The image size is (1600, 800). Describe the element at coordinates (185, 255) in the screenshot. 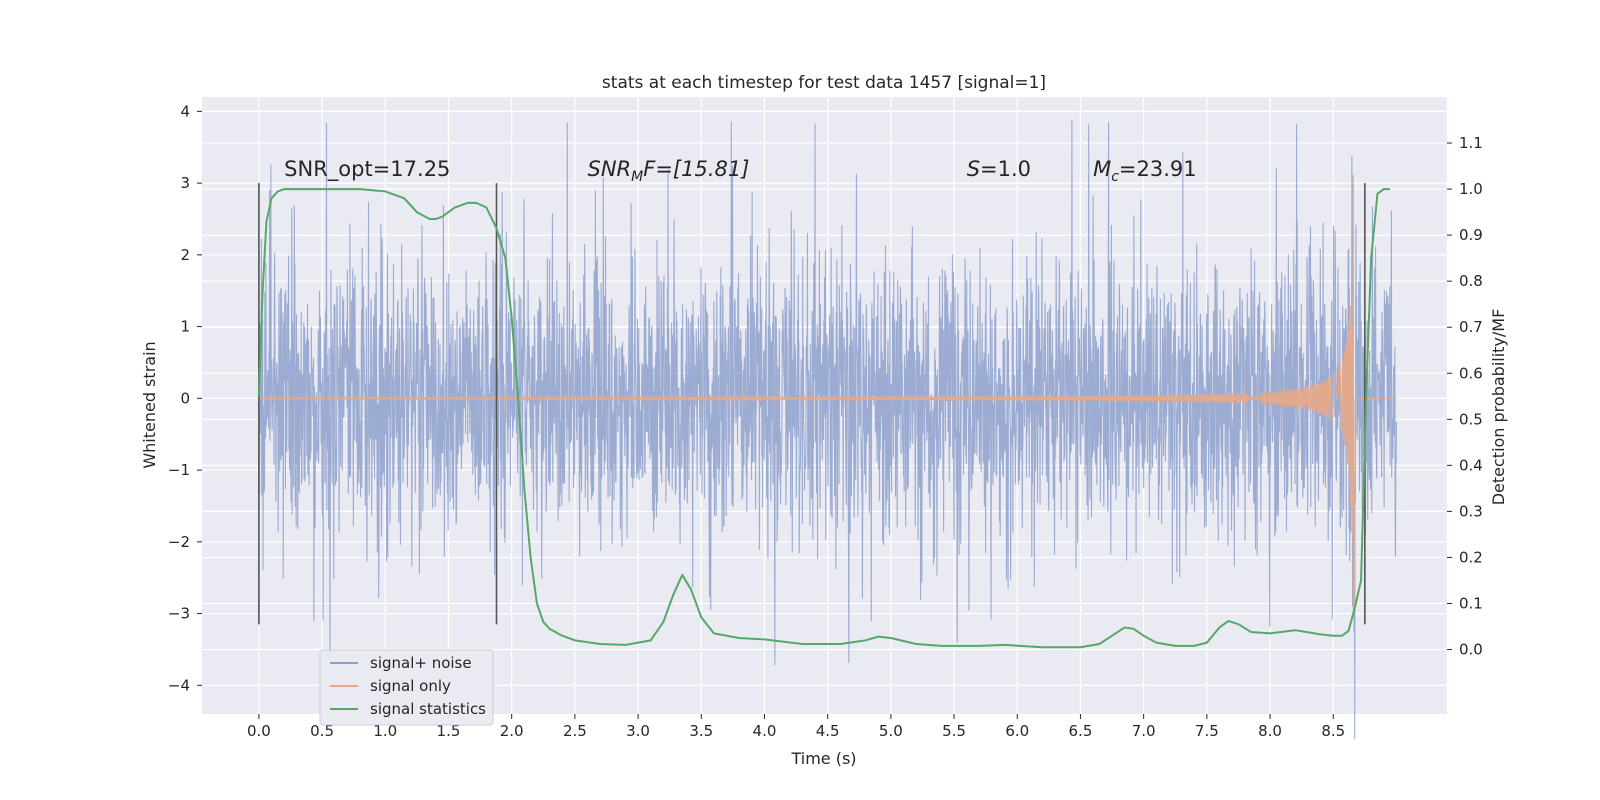

I see `y-tick-label: 2` at that location.